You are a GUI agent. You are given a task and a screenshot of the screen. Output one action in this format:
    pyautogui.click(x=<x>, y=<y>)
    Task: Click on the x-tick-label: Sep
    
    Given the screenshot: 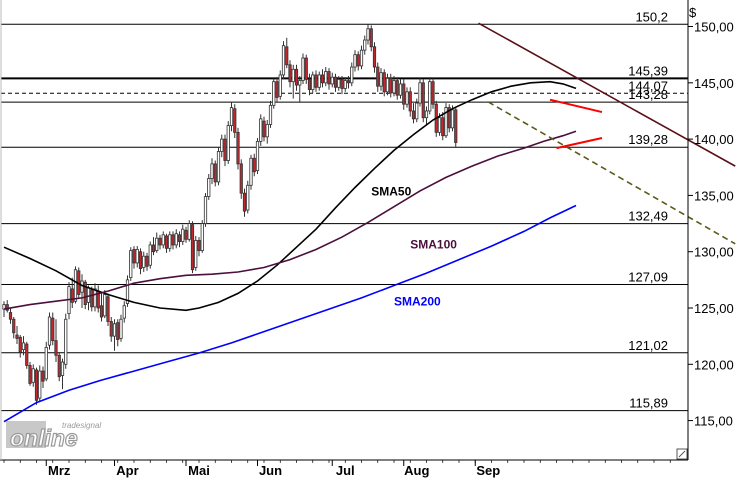 What is the action you would take?
    pyautogui.click(x=488, y=470)
    